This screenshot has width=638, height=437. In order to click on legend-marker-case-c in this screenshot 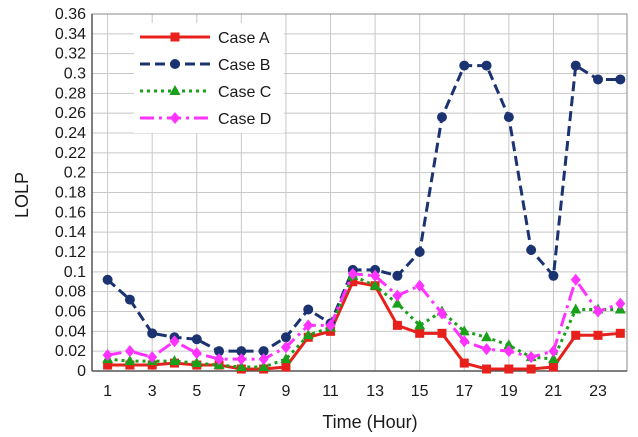, I will do `click(175, 90)`.